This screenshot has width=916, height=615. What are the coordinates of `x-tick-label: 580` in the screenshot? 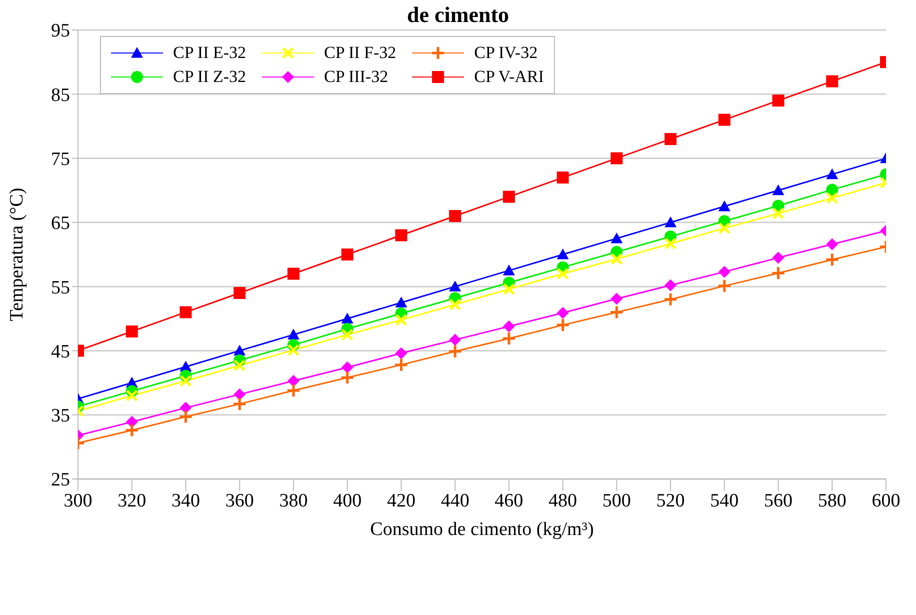 It's located at (832, 501).